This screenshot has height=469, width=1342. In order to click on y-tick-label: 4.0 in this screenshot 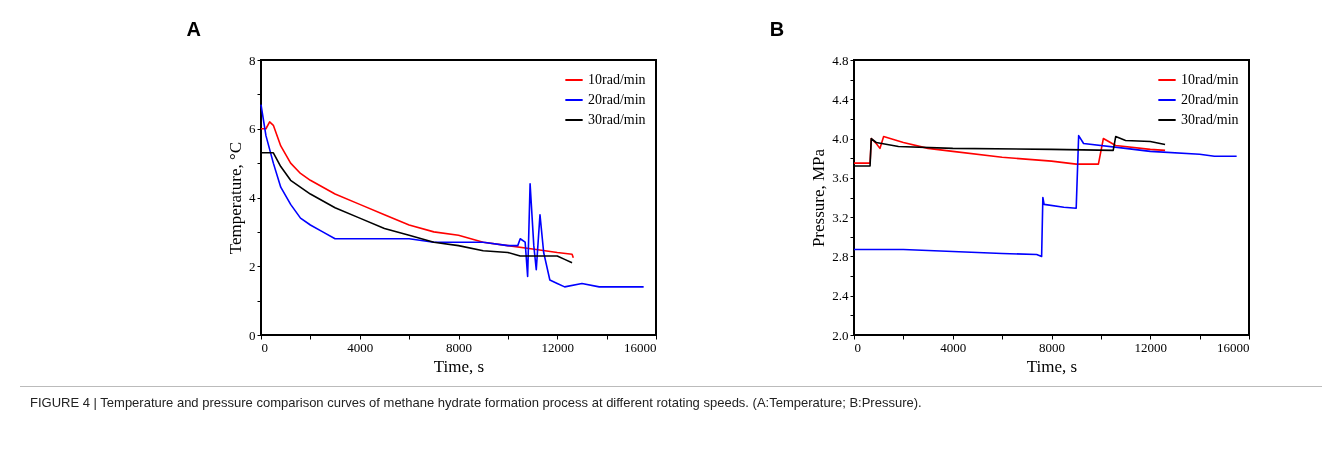, I will do `click(840, 139)`.